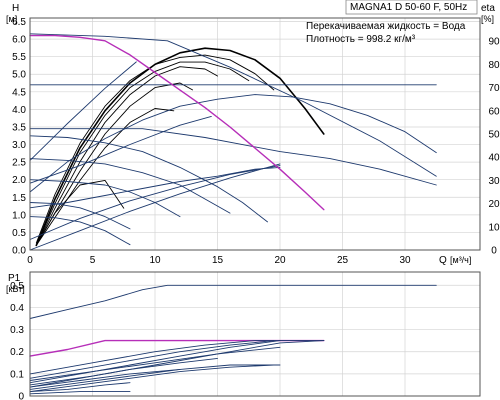  I want to click on head-y-tick-label: 6.5, so click(19, 22).